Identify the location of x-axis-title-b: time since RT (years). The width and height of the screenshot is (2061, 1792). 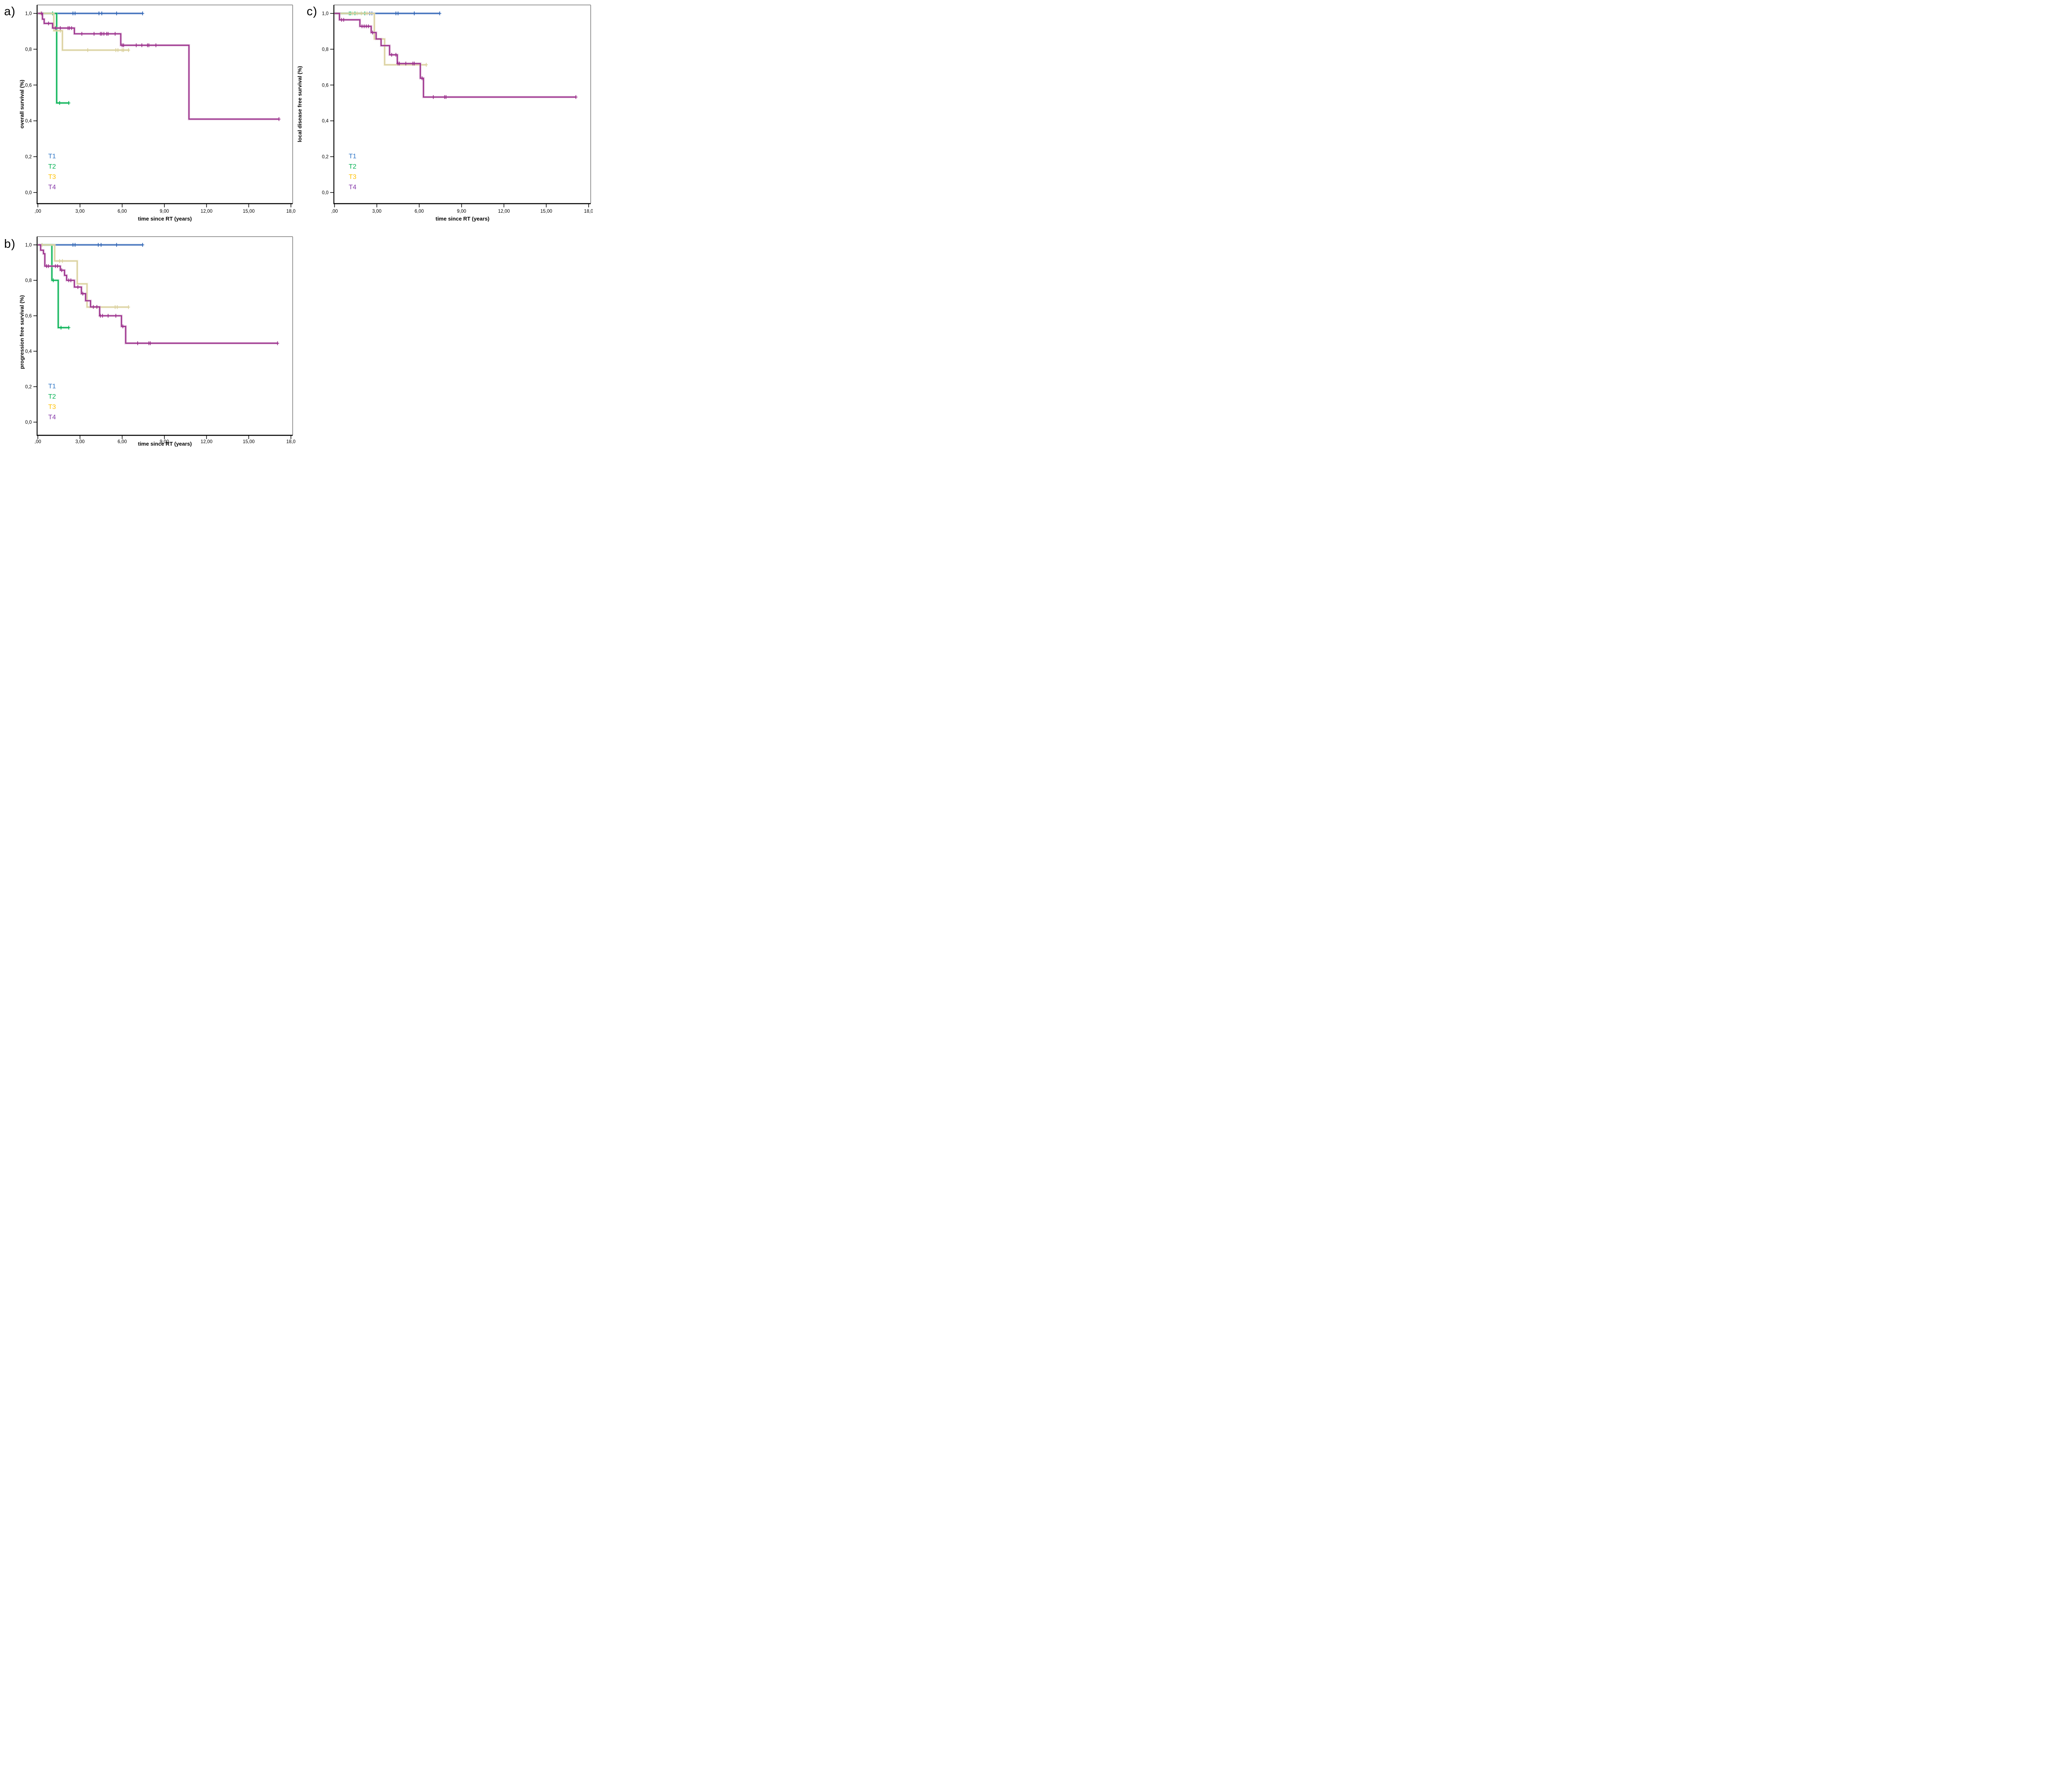
(165, 444).